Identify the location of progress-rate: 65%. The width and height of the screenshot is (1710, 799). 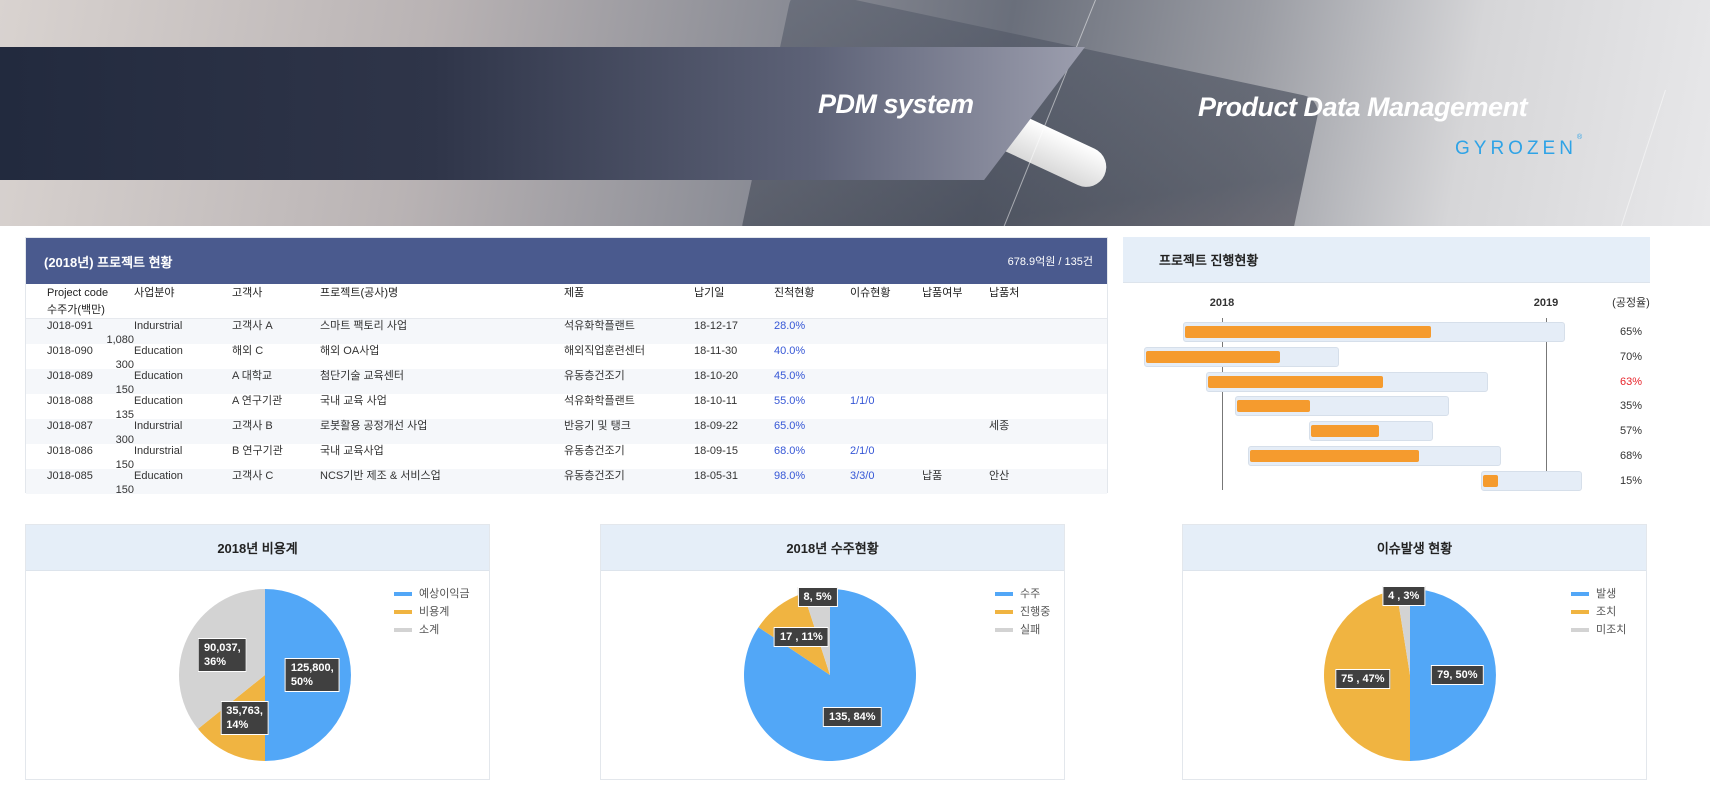
(1631, 332).